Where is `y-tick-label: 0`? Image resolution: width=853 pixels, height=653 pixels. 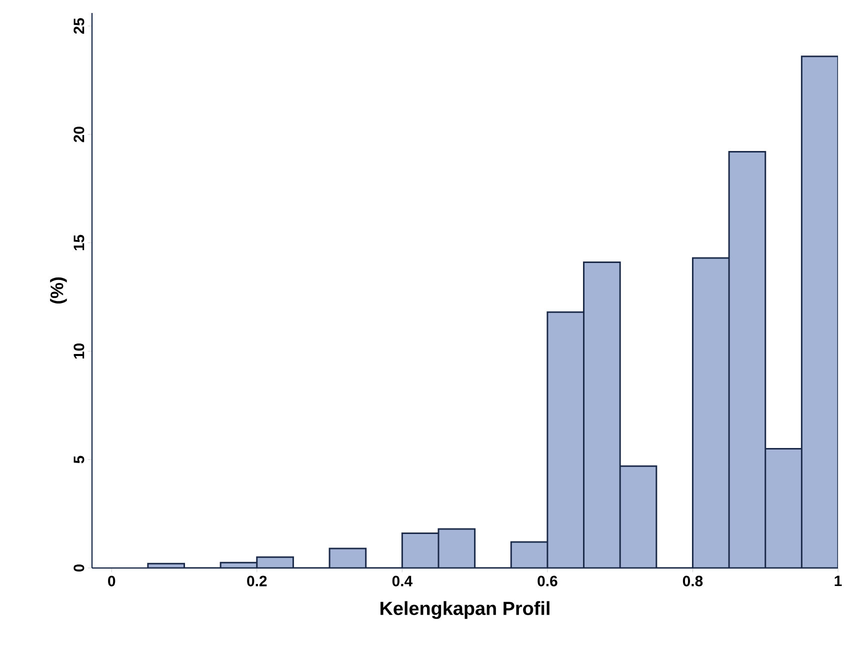 y-tick-label: 0 is located at coordinates (79, 568).